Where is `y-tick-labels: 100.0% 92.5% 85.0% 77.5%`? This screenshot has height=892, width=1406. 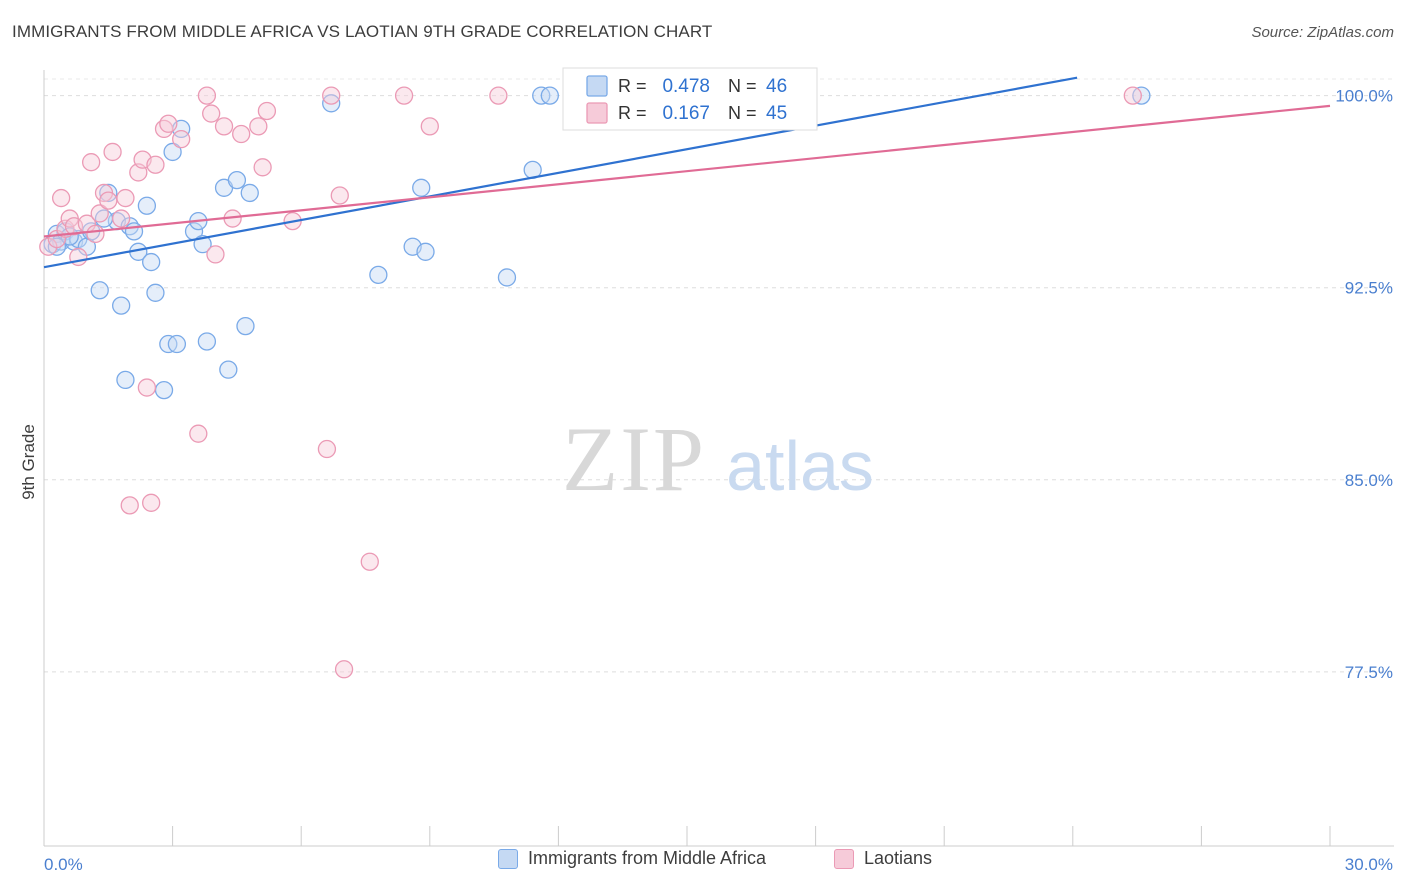 y-tick-labels: 100.0% 92.5% 85.0% 77.5% is located at coordinates (1364, 384).